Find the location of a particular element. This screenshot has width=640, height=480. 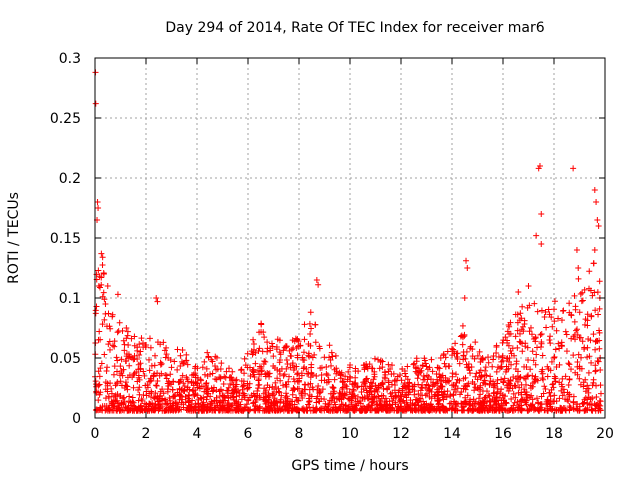

y-tick-label: 0.05 is located at coordinates (65, 359).